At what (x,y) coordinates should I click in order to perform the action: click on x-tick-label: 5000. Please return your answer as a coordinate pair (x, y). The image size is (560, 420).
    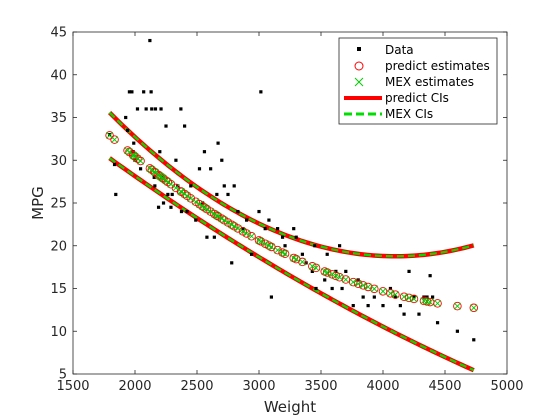
    Looking at the image, I should click on (506, 386).